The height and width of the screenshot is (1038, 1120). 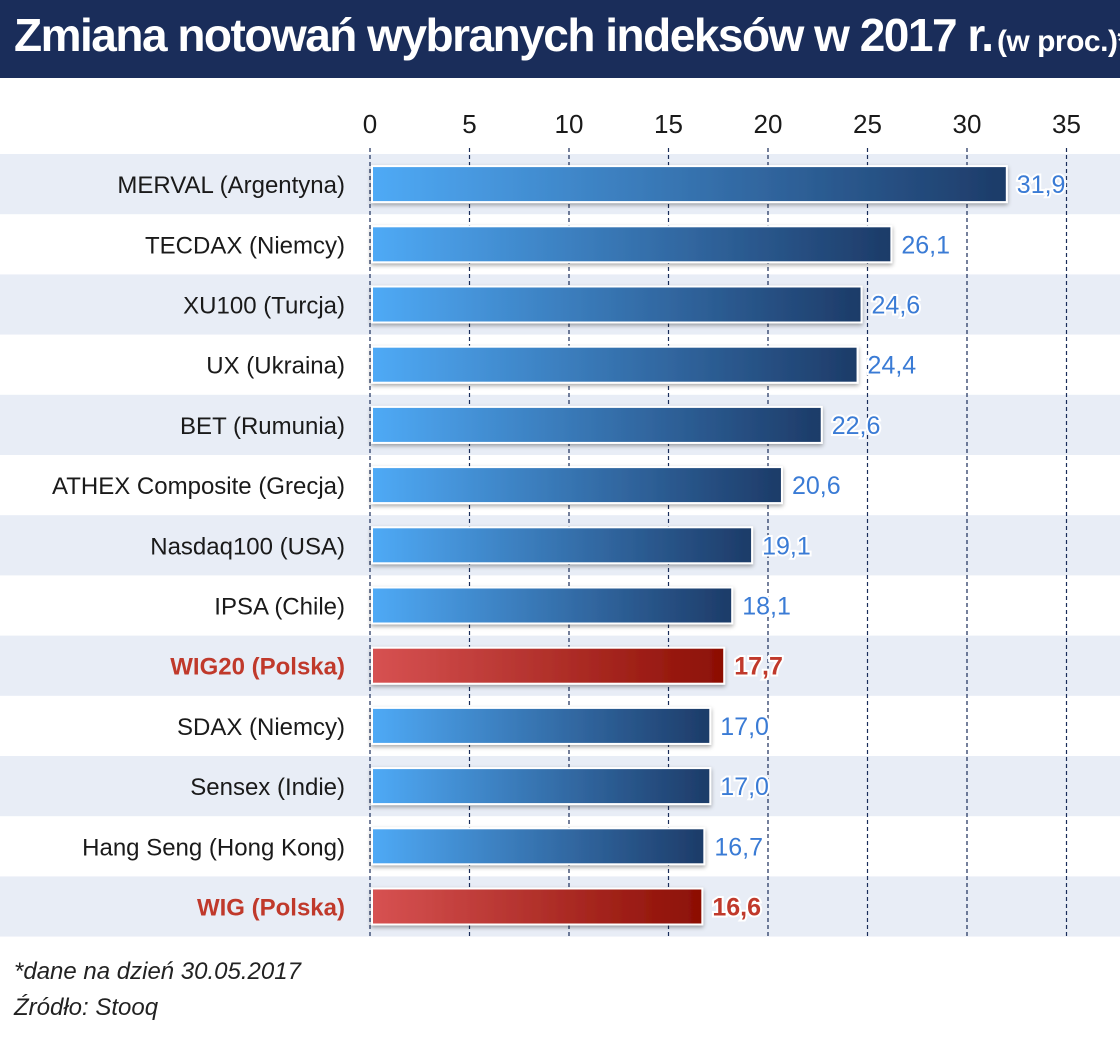 I want to click on source-note: Źródło: Stooq, so click(x=86, y=1007).